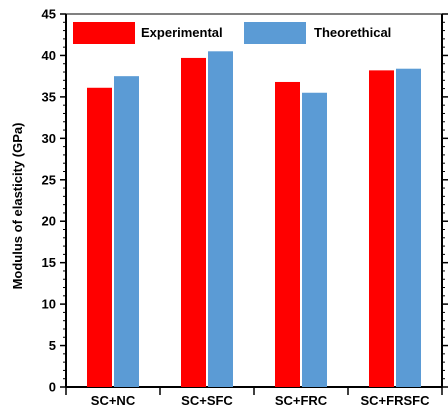 Image resolution: width=448 pixels, height=412 pixels. Describe the element at coordinates (207, 400) in the screenshot. I see `x-category-label: SC+SFC` at that location.